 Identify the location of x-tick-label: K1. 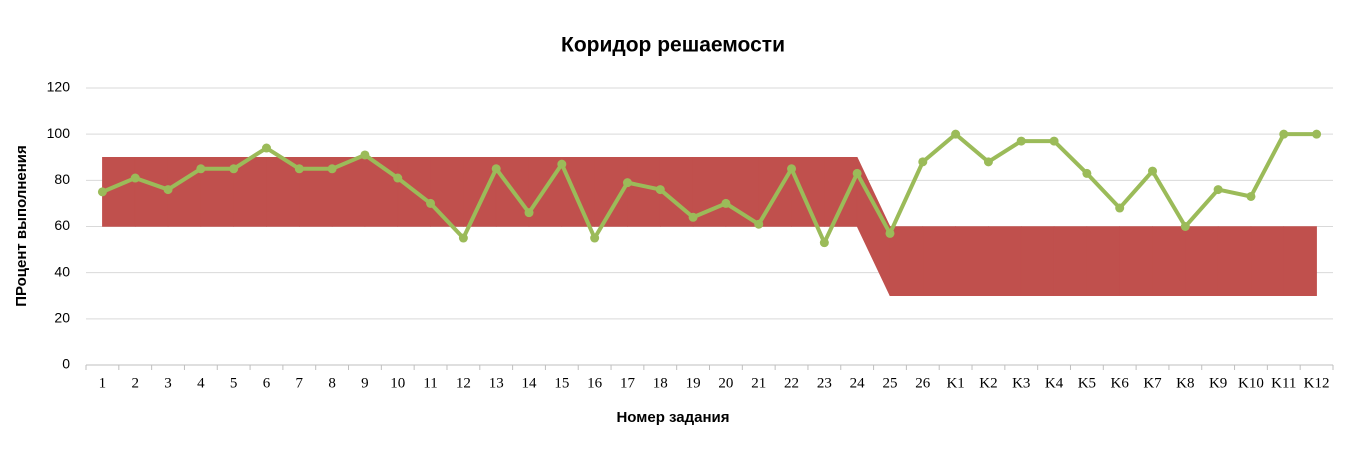
(955, 383).